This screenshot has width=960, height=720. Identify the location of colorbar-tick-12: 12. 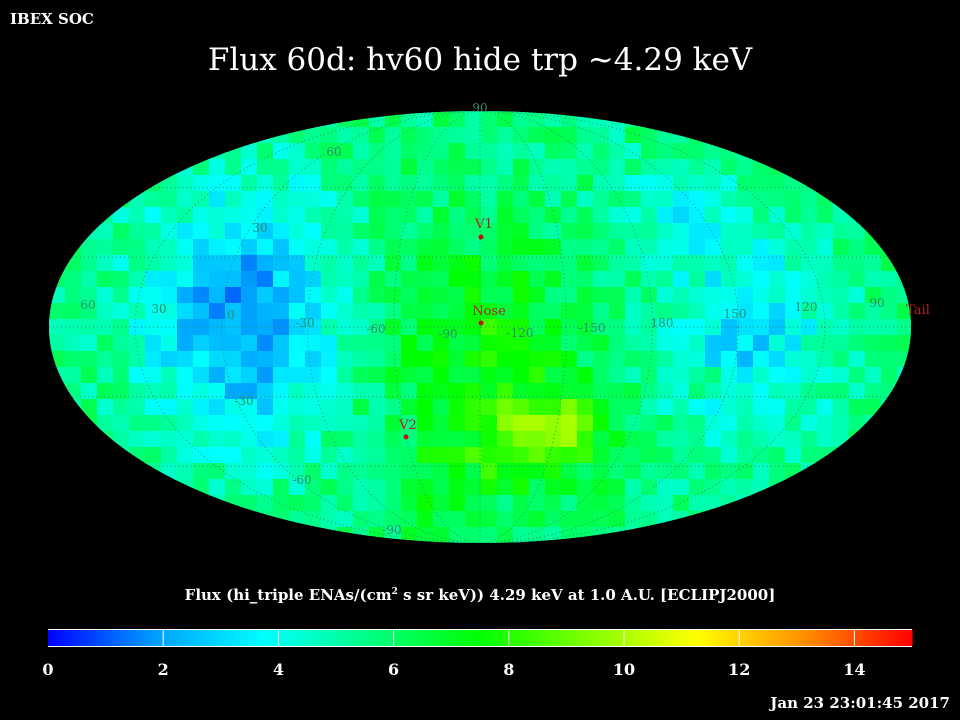
(739, 669).